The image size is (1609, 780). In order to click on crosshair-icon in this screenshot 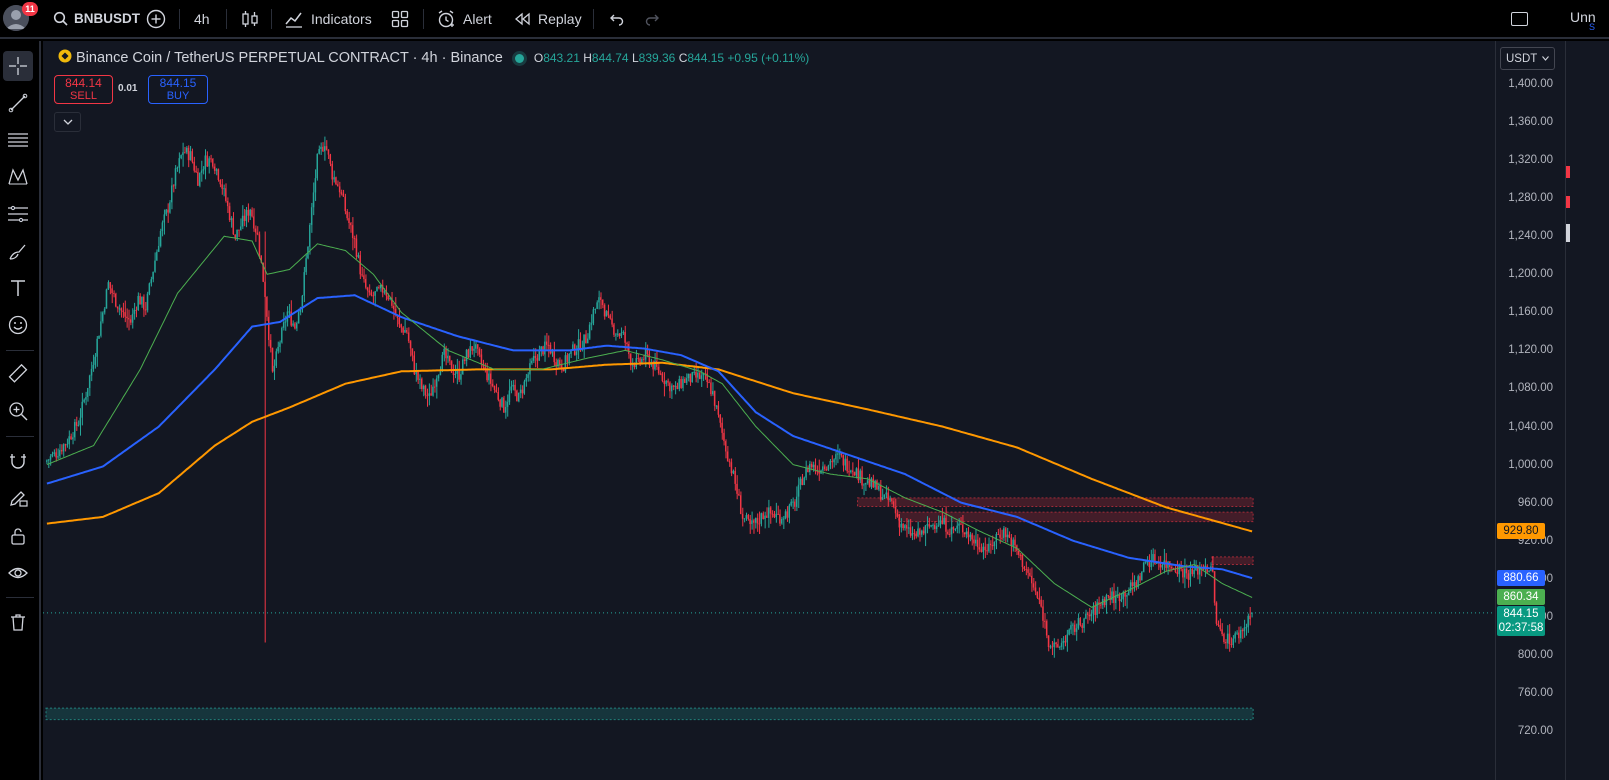, I will do `click(18, 66)`.